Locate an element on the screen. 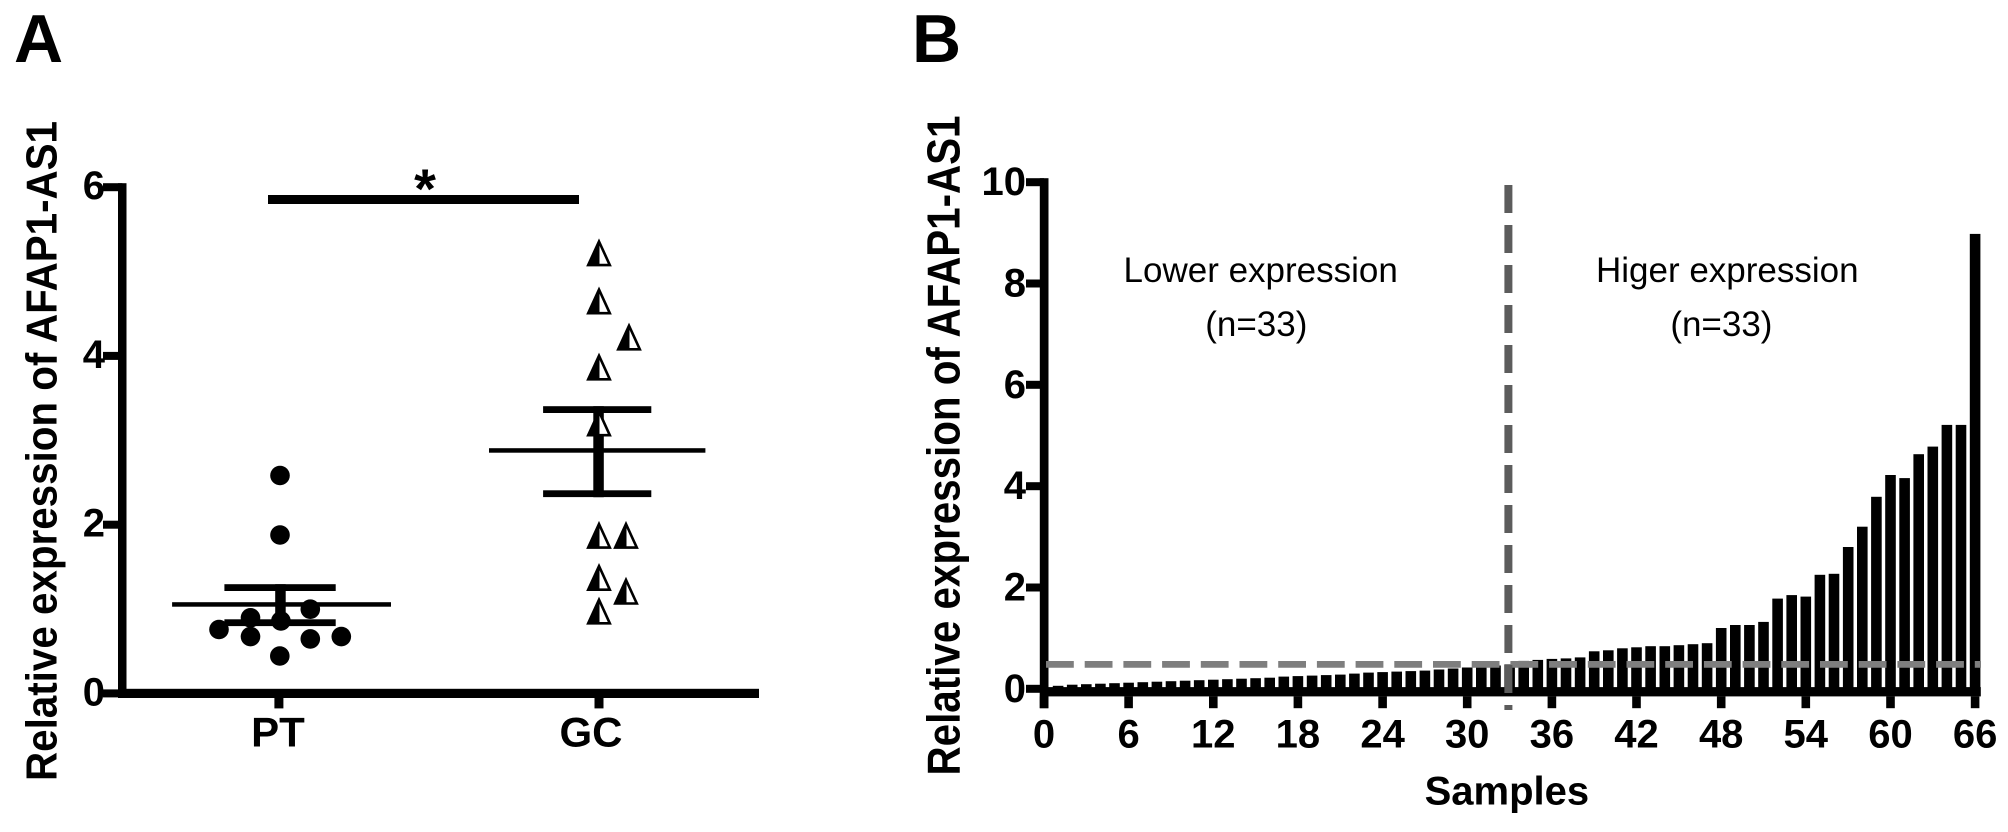  svg-text: Higer expression is located at coordinates (1727, 270).